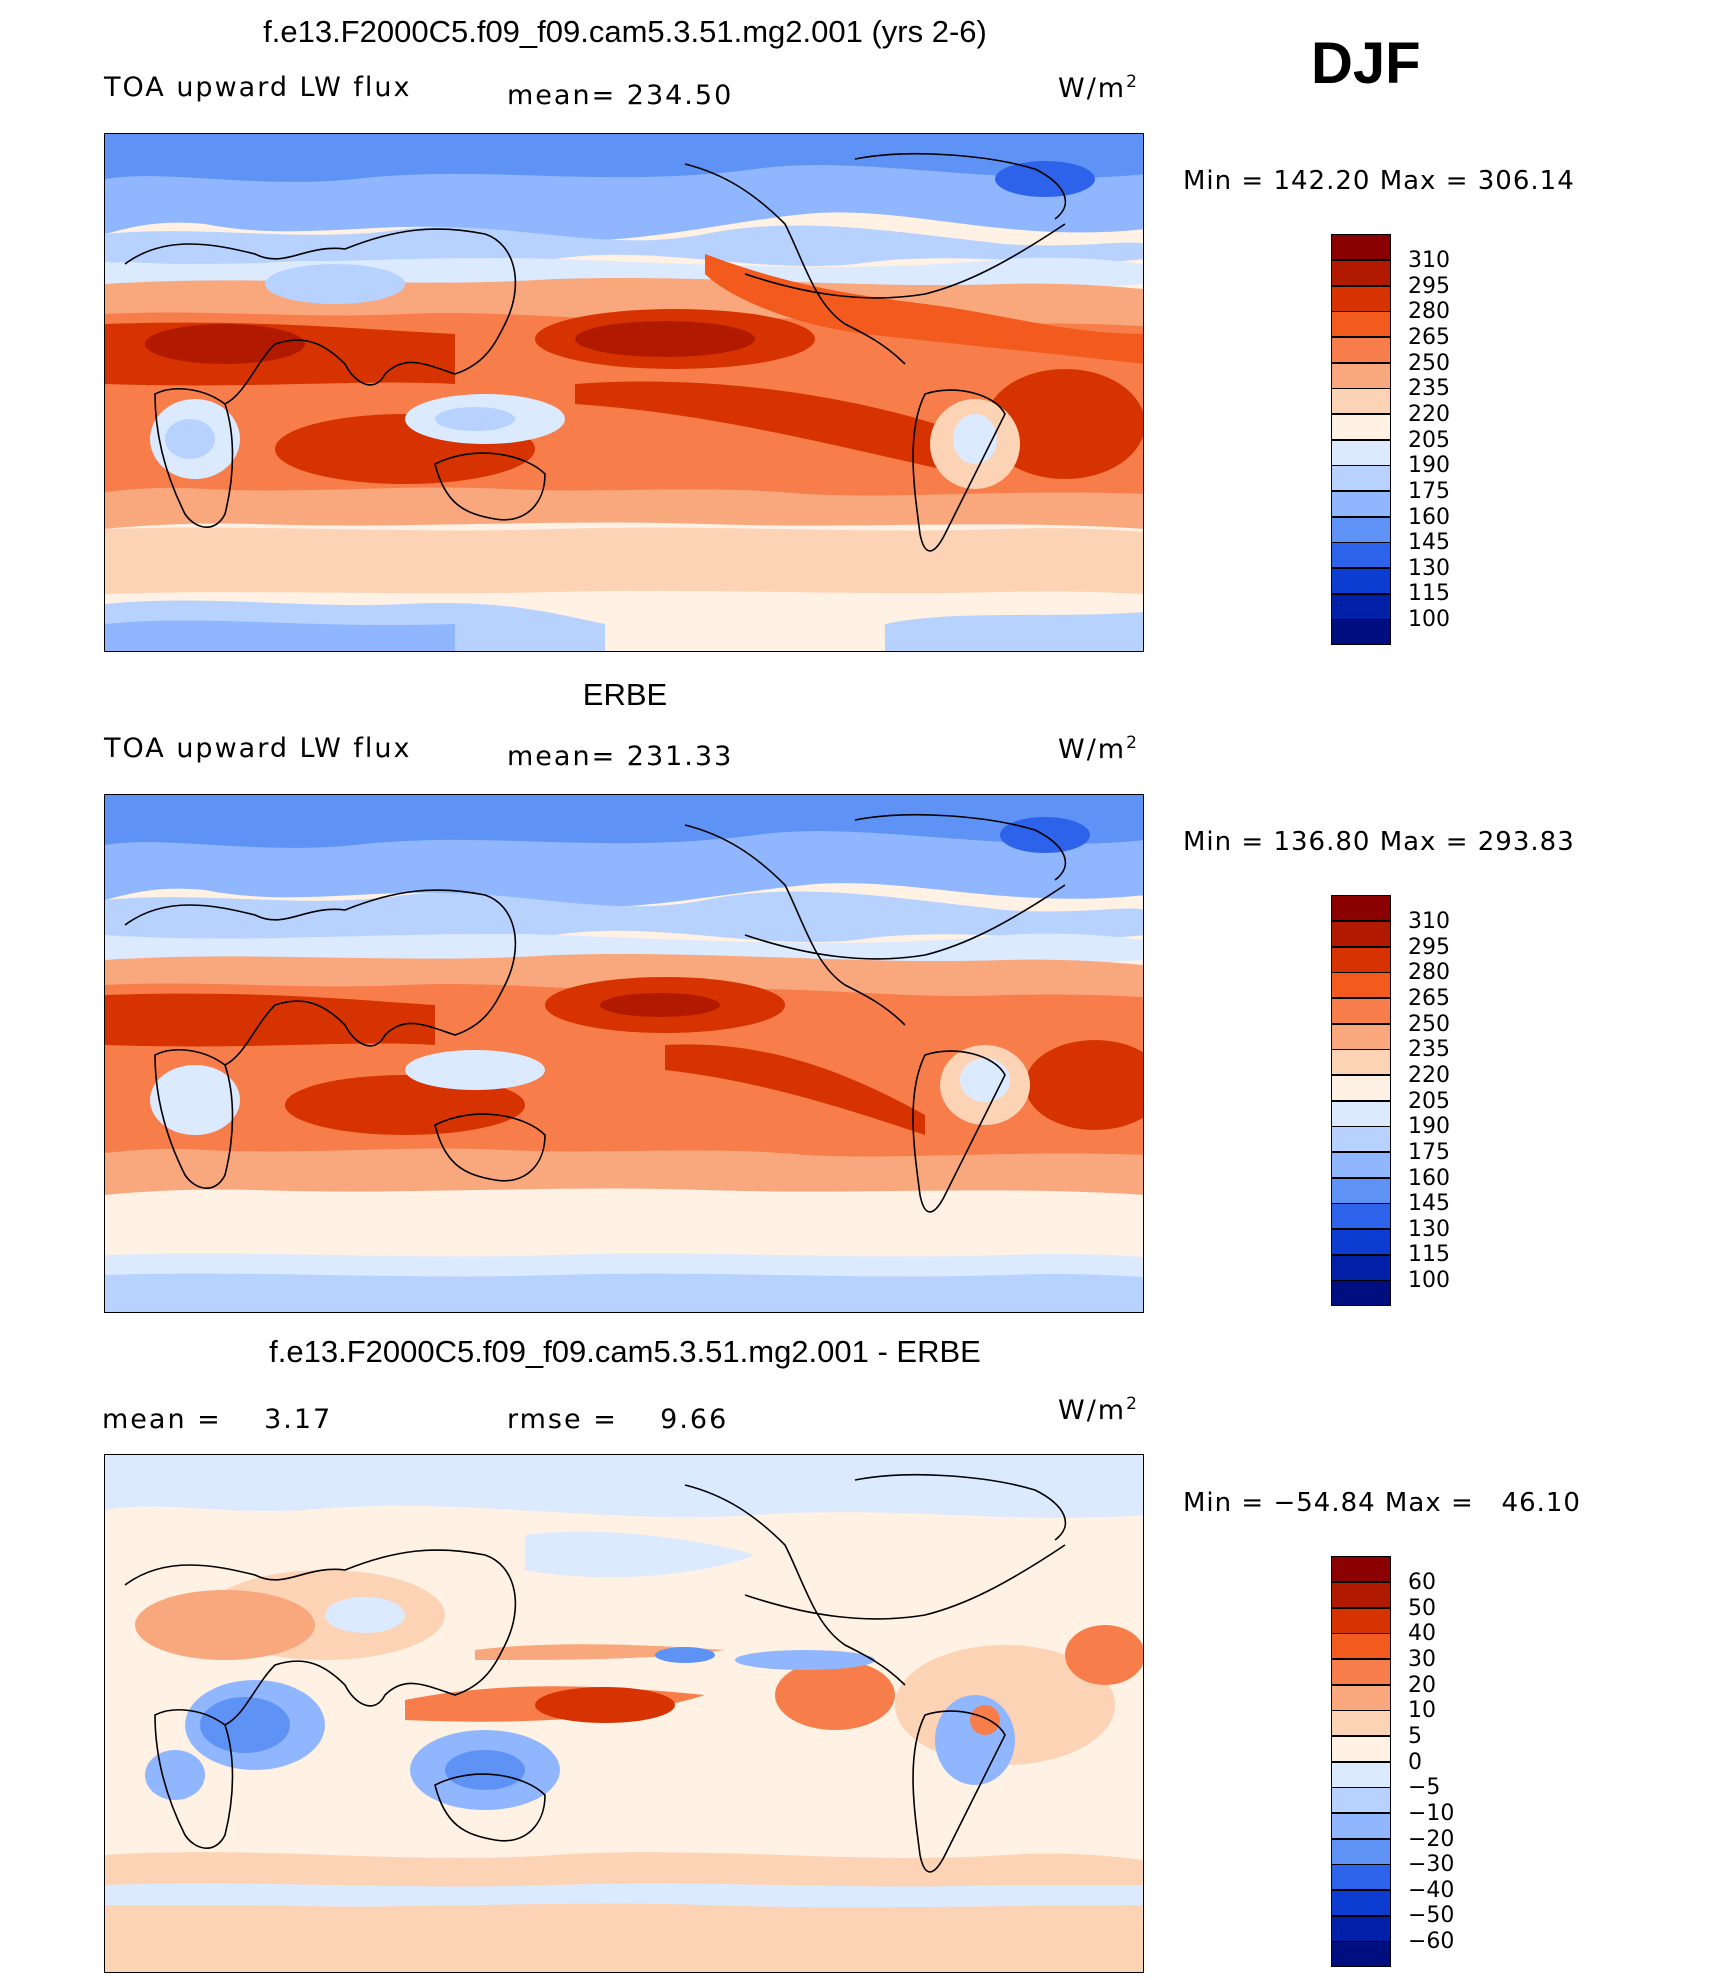  I want to click on panel-1-variable-label: TOA upward LW flux, so click(258, 87).